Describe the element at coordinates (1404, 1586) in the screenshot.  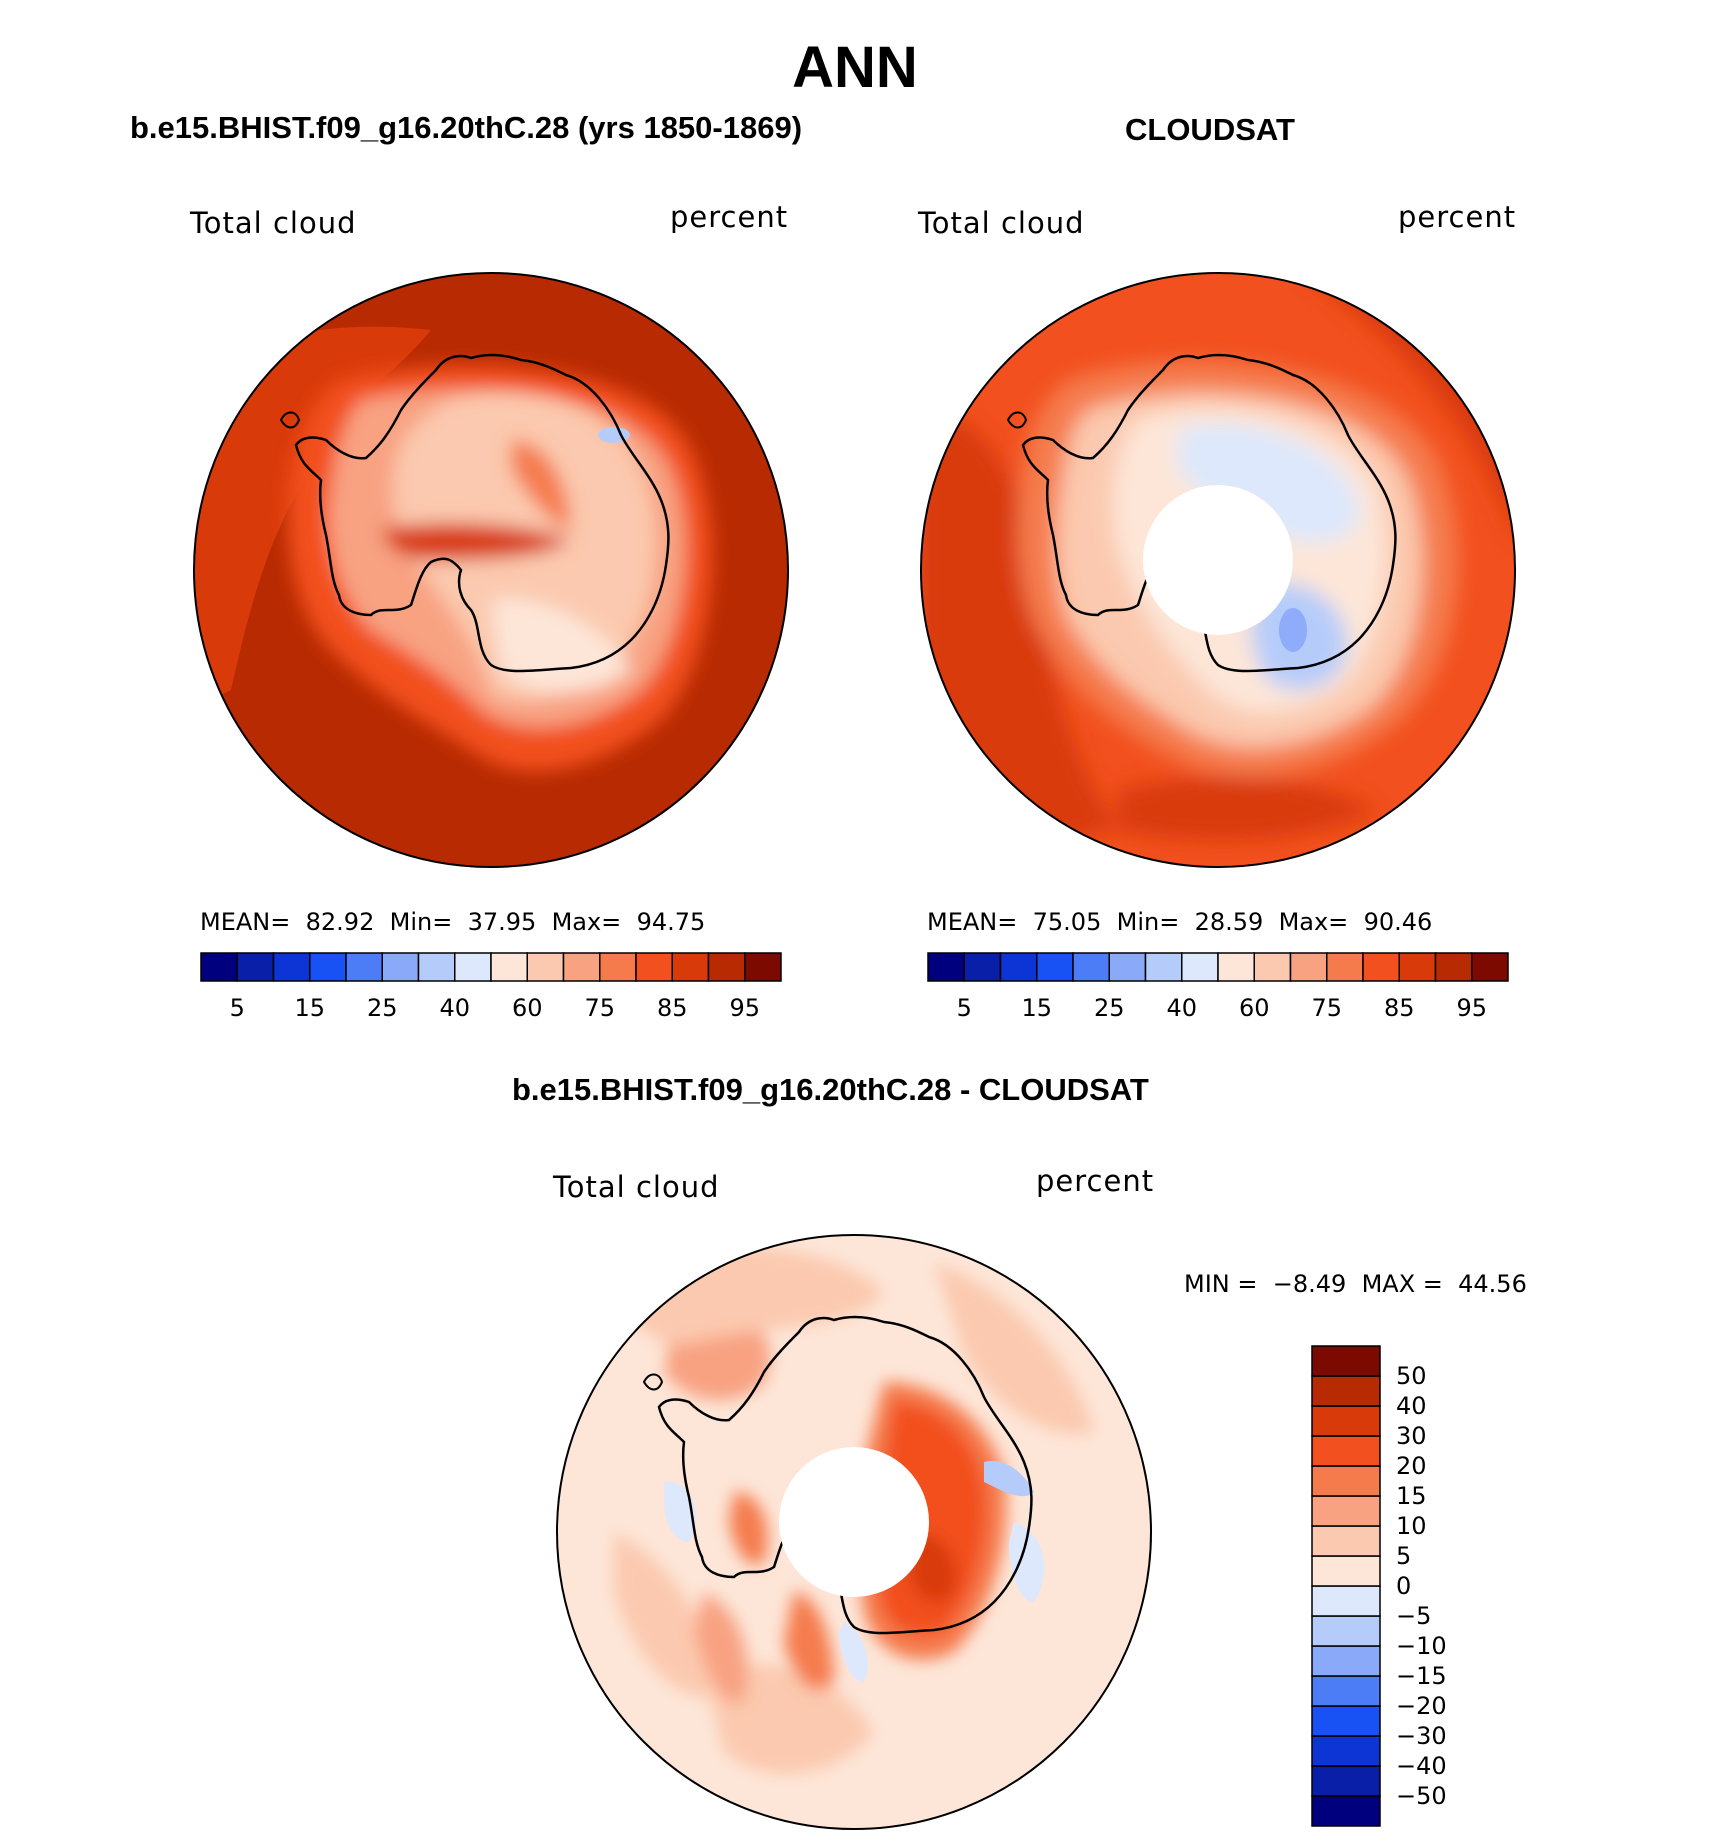
I see `colorbar-tick-label: 0` at that location.